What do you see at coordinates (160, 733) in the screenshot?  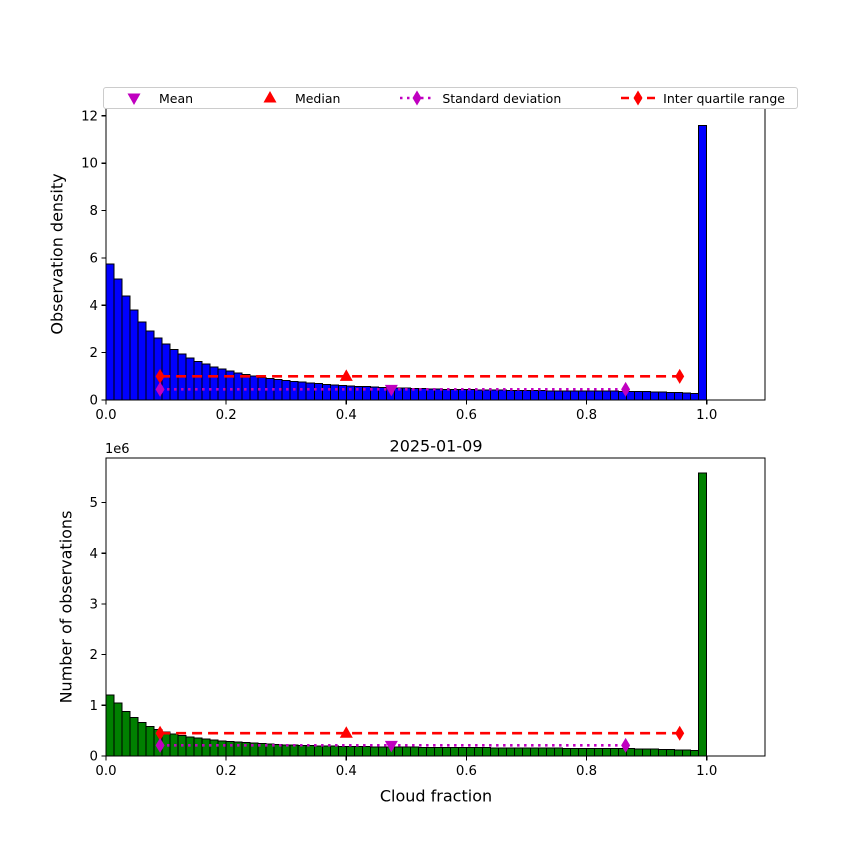 I see `iqr-low-marker` at bounding box center [160, 733].